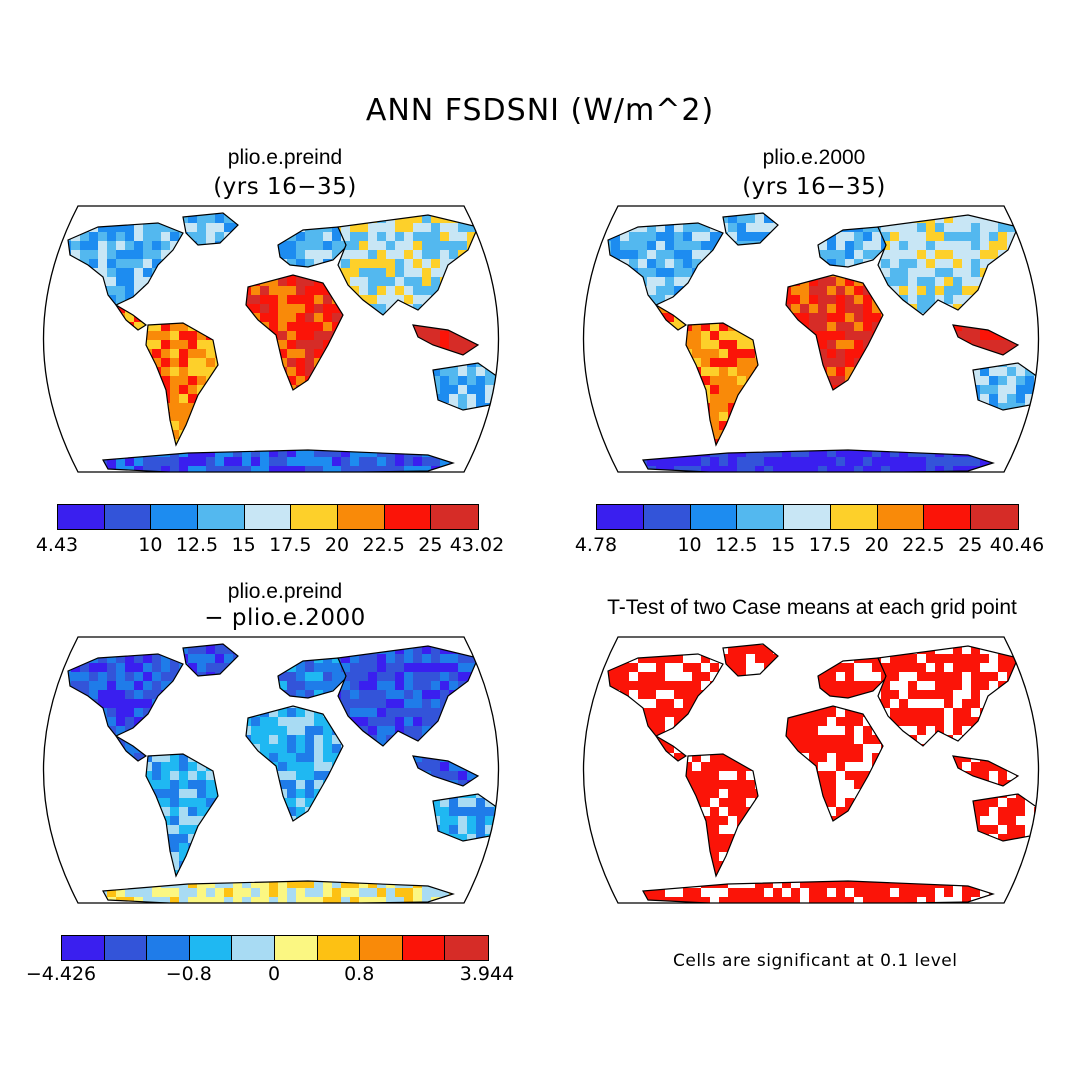  What do you see at coordinates (267, 546) in the screenshot?
I see `colorbar-preind-labels: 4.43 10 12.5 15 17.5 20 22.5 25 43.02` at bounding box center [267, 546].